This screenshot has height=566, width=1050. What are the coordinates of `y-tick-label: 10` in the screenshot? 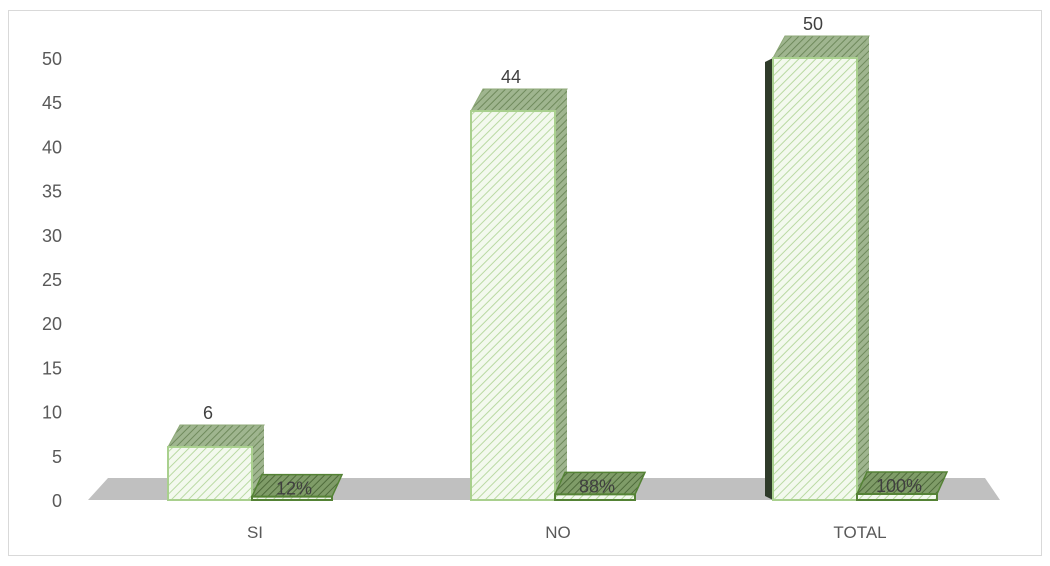 It's located at (52, 413).